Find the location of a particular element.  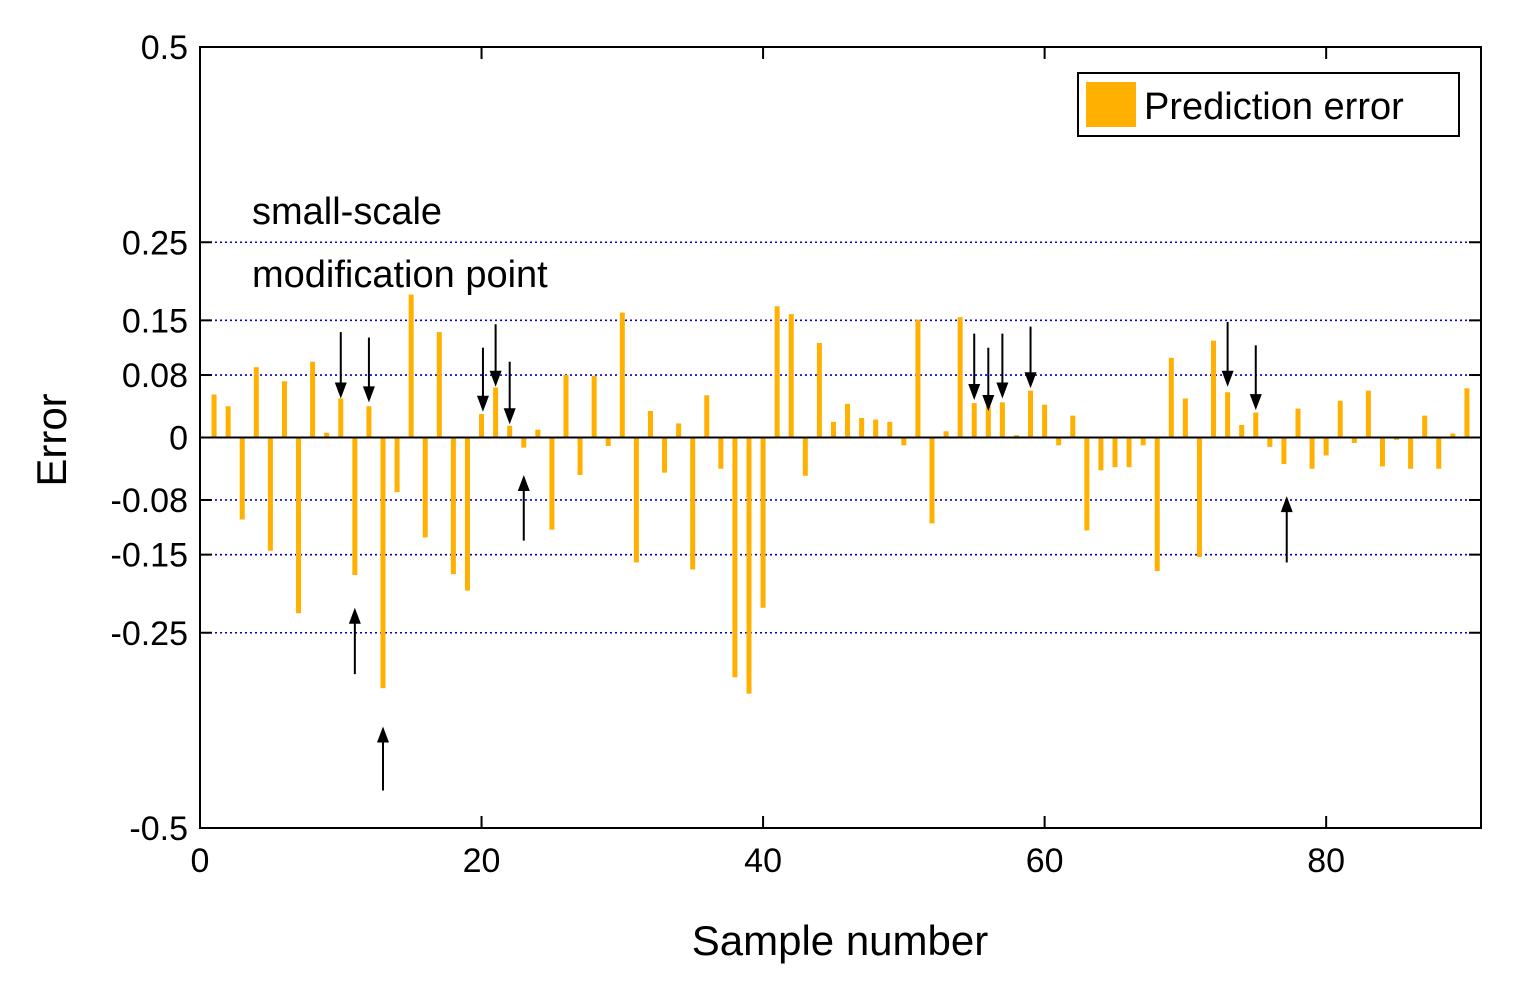

y-tick-label: 0 is located at coordinates (178, 439).